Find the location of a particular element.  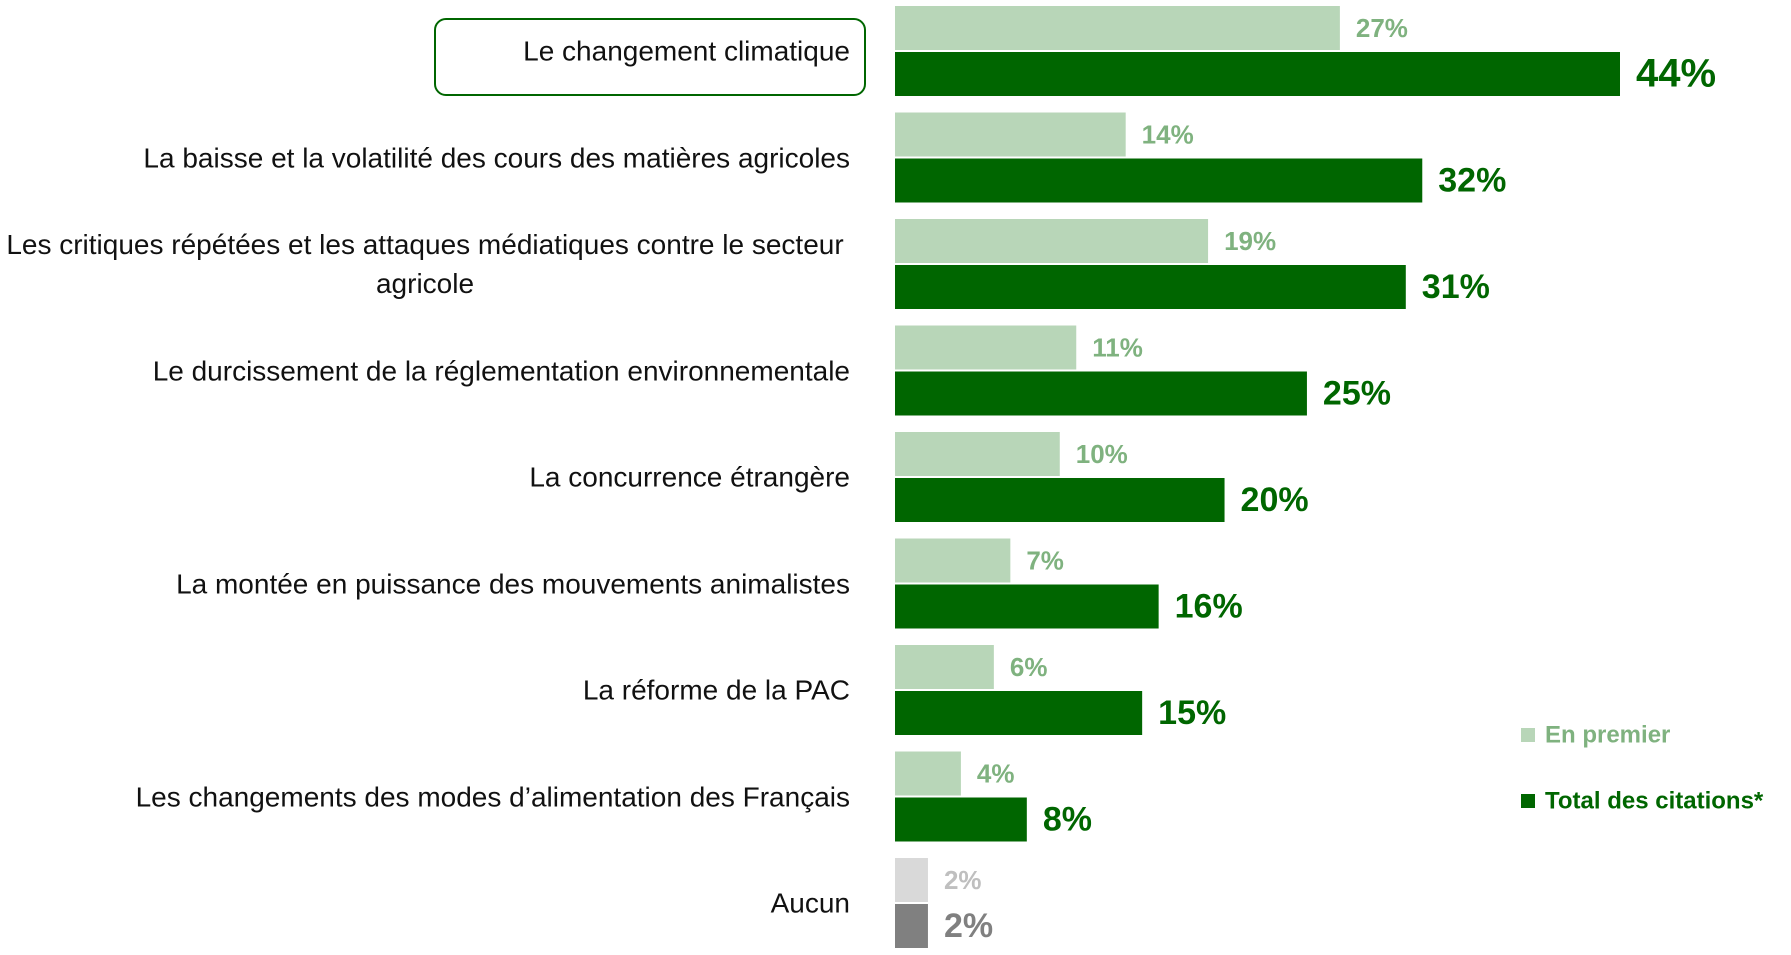

value-label: 8% is located at coordinates (1067, 819).